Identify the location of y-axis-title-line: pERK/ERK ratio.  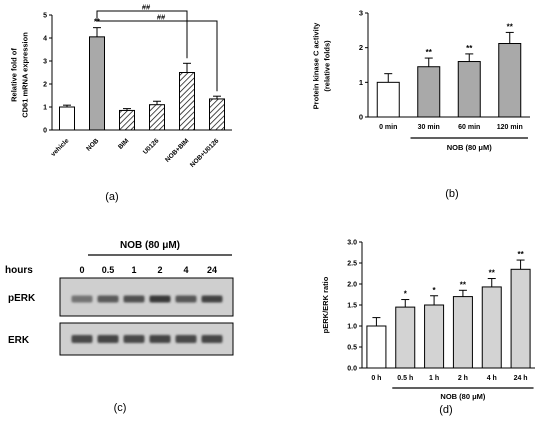
(325, 304).